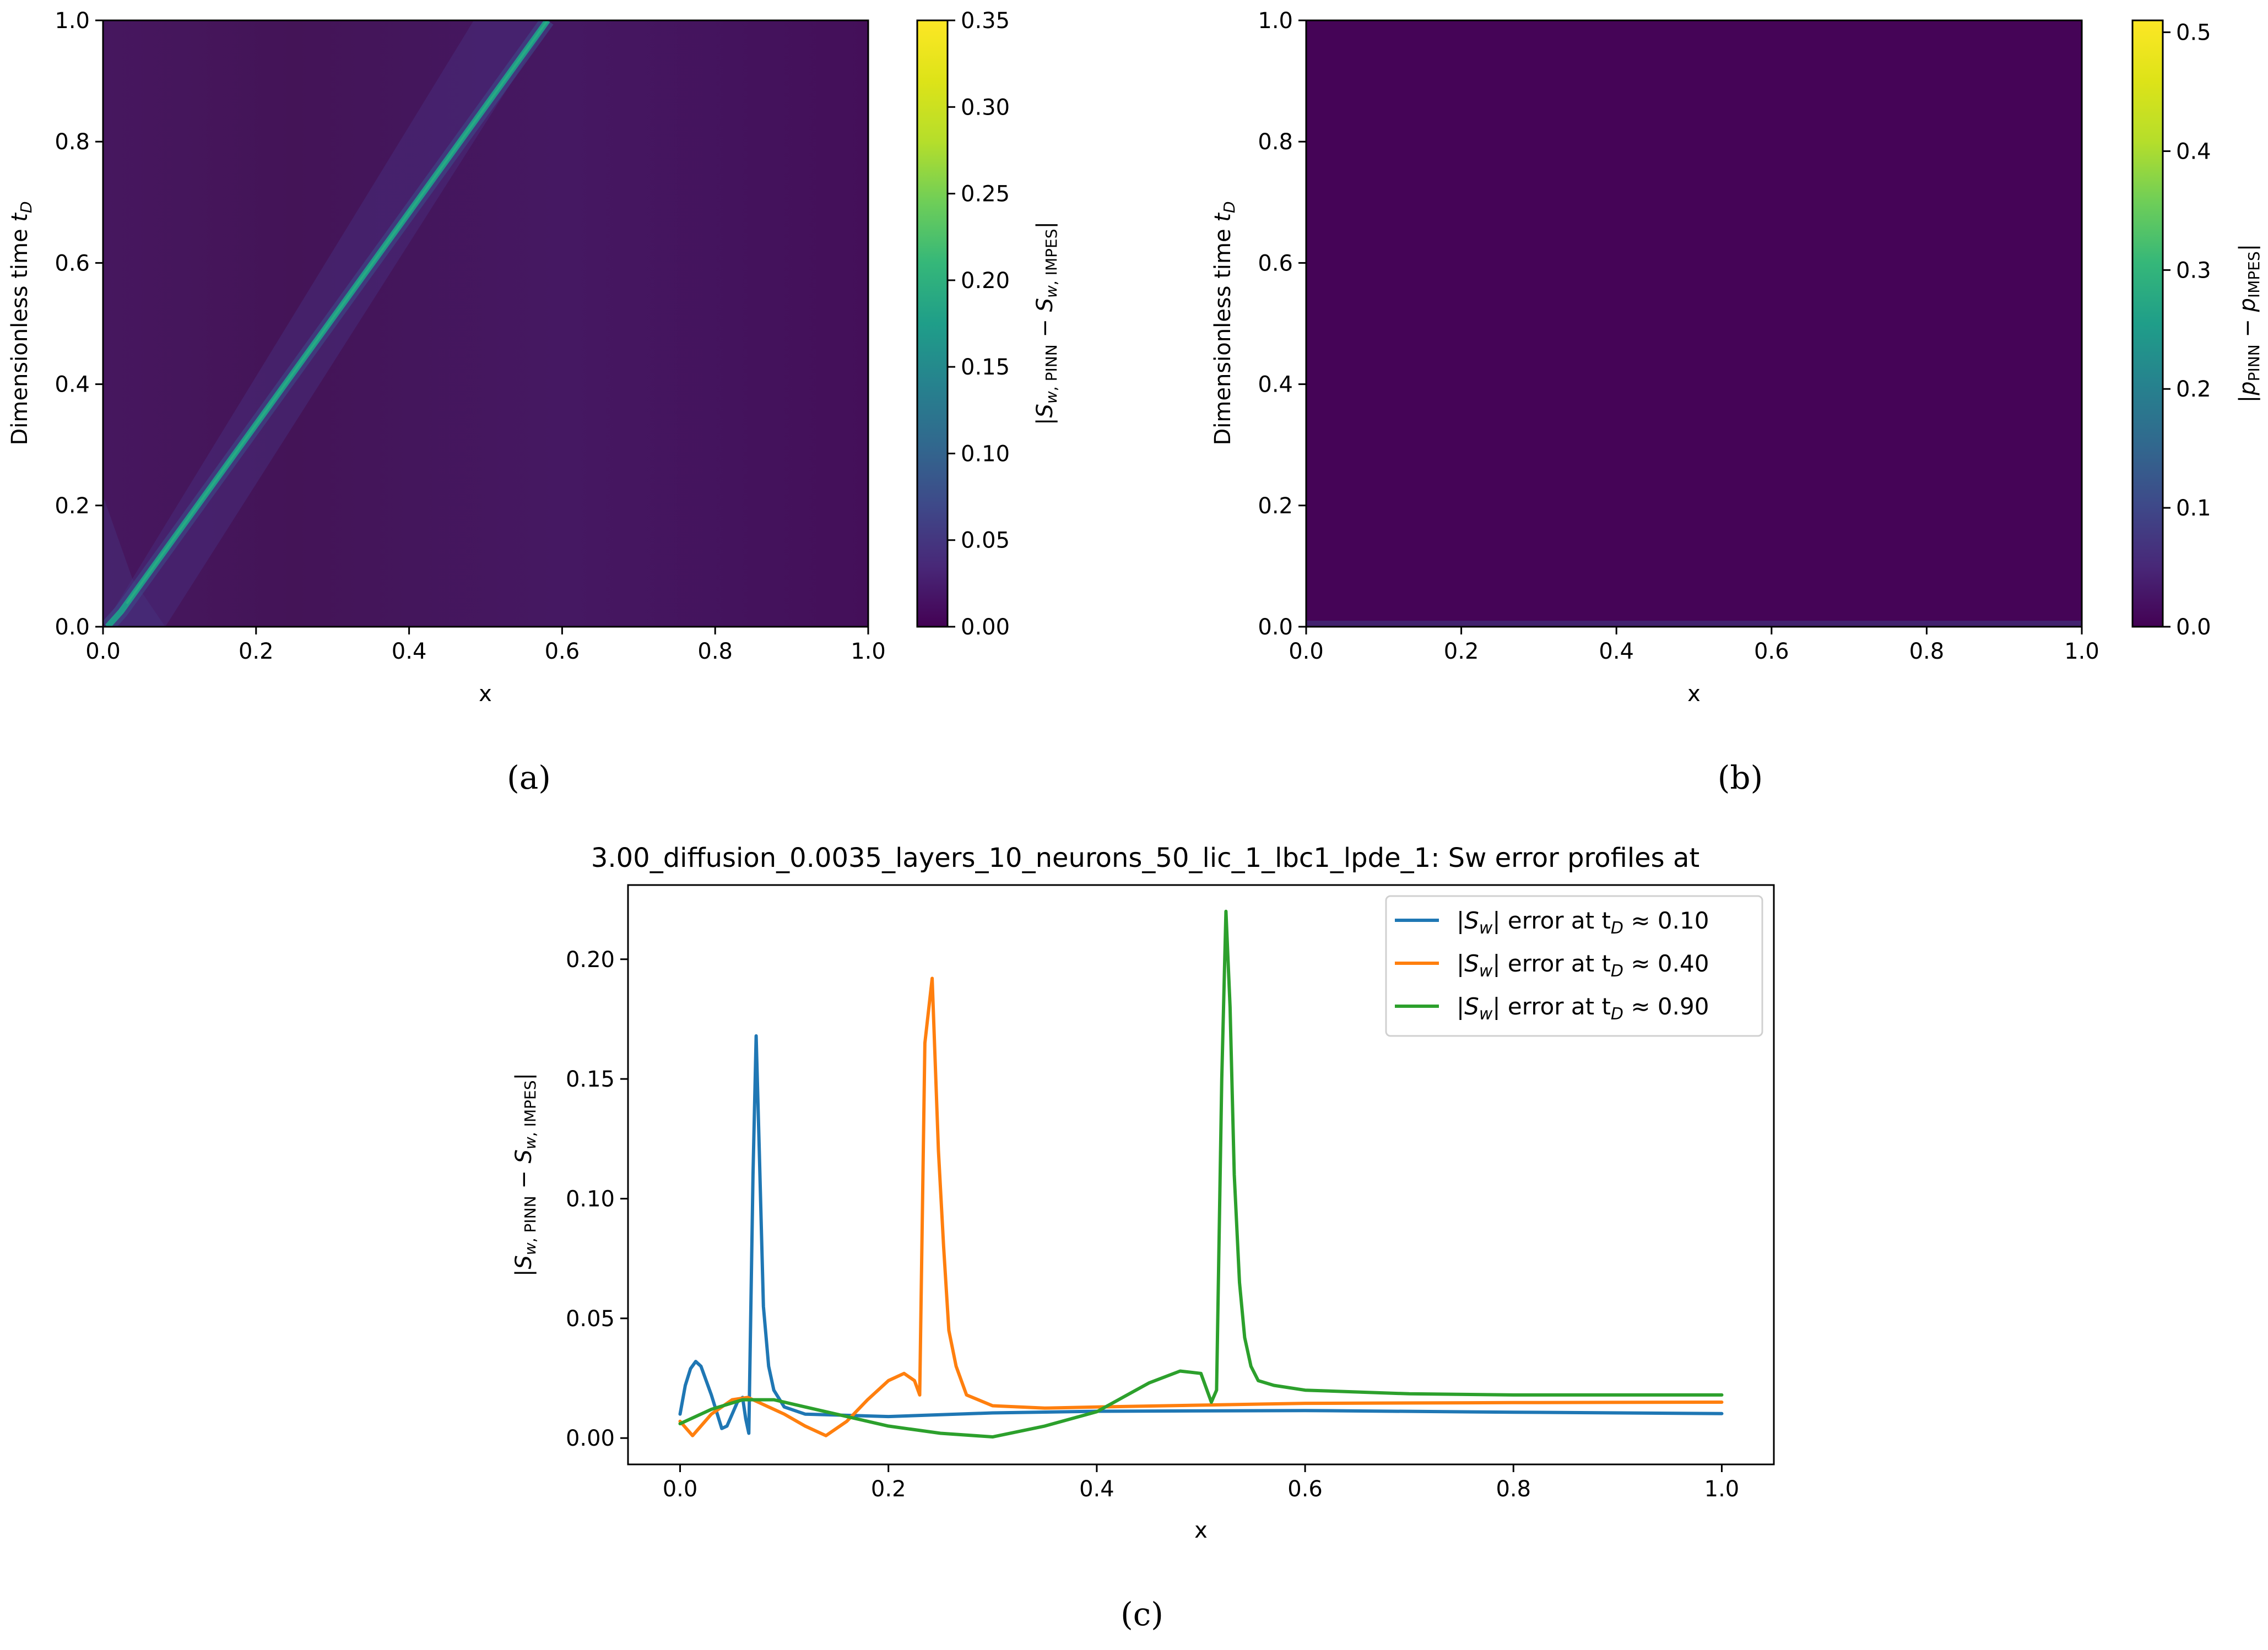  What do you see at coordinates (409, 652) in the screenshot?
I see `heatmap-a-xtick-label: 0.4` at bounding box center [409, 652].